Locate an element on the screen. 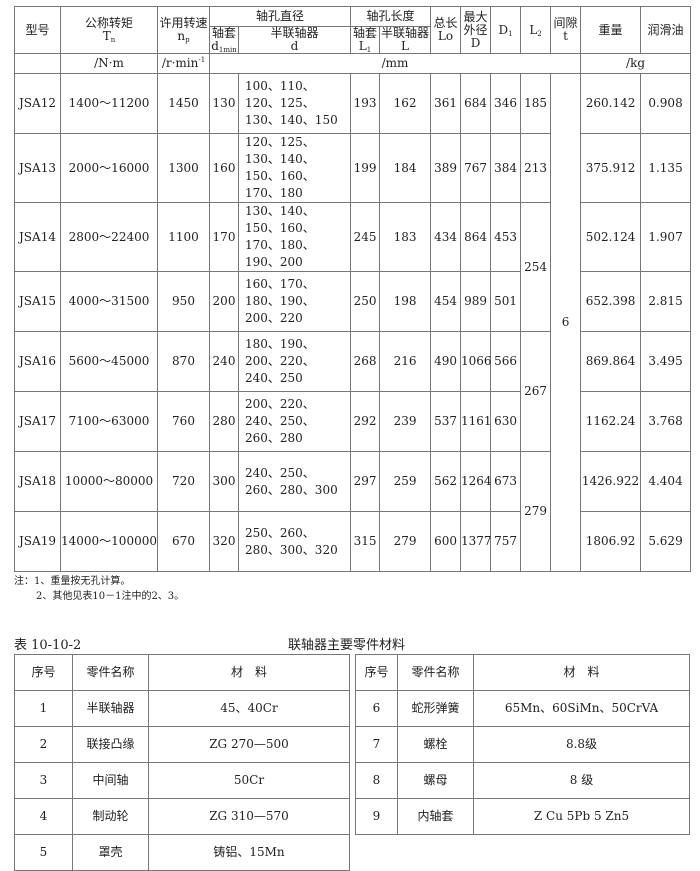 The image size is (700, 871). table-row: 7 螺栓 8.8级 is located at coordinates (522, 744).